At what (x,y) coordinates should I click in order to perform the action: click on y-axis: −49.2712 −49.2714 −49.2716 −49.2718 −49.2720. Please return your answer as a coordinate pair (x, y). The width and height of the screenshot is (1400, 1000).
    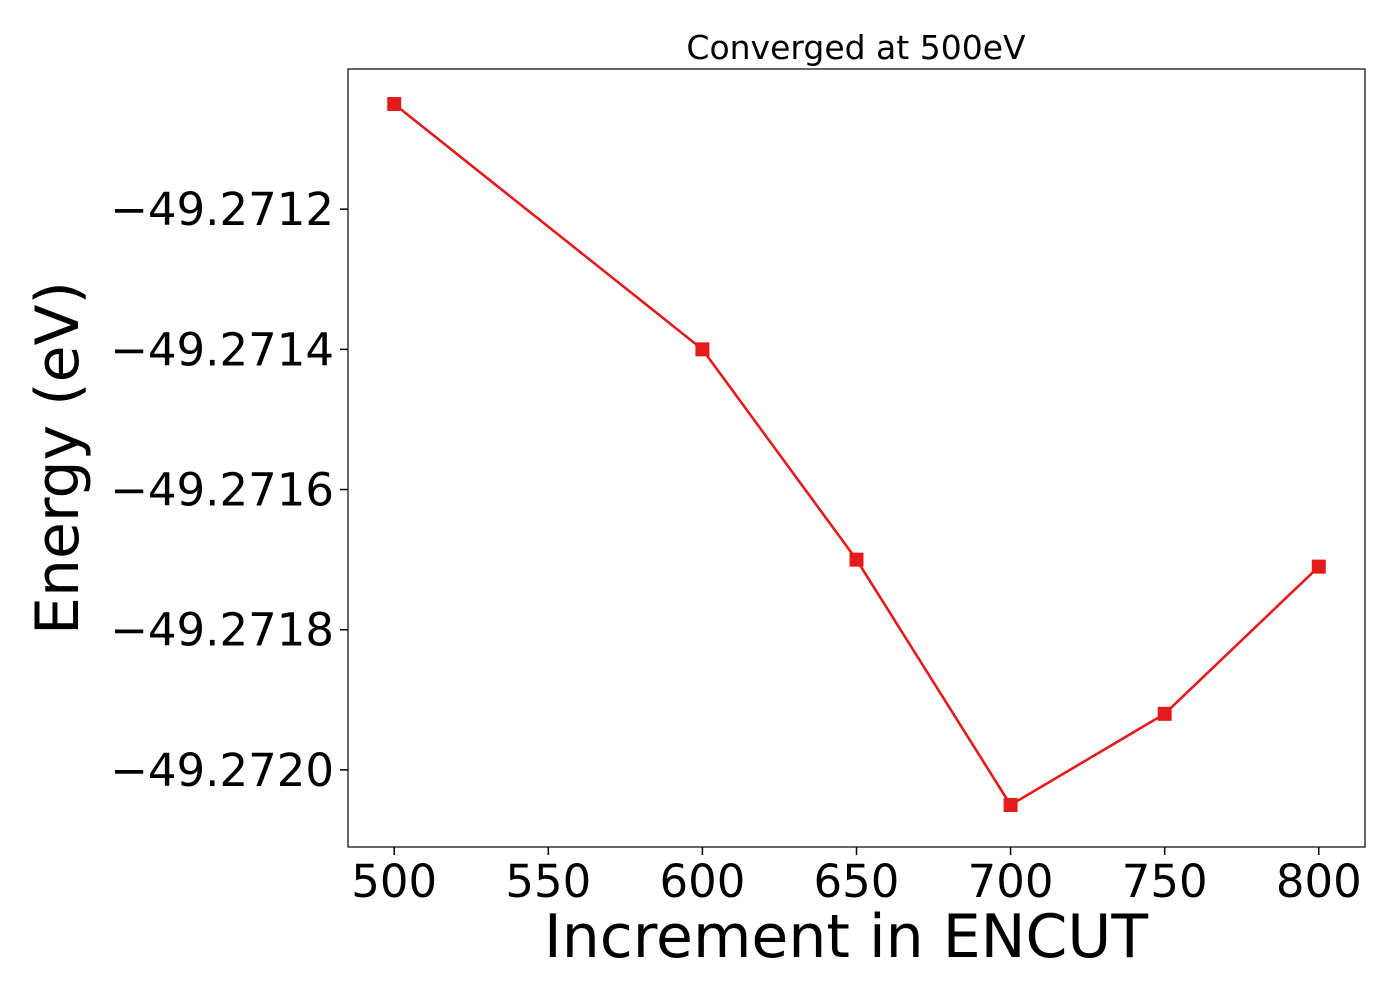
    Looking at the image, I should click on (229, 490).